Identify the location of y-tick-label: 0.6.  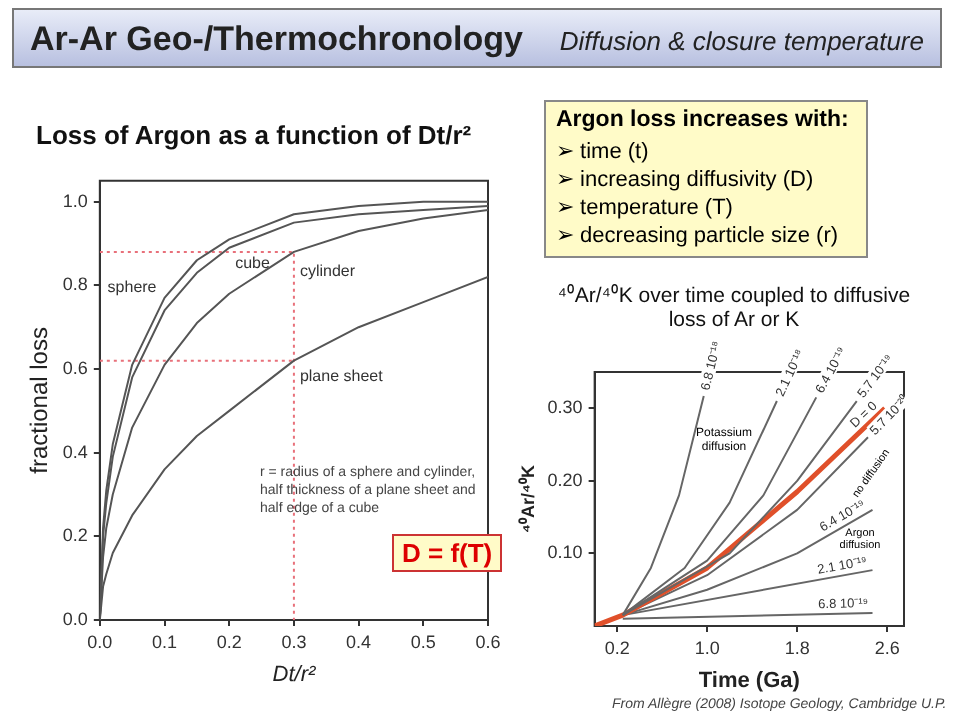
(75, 368).